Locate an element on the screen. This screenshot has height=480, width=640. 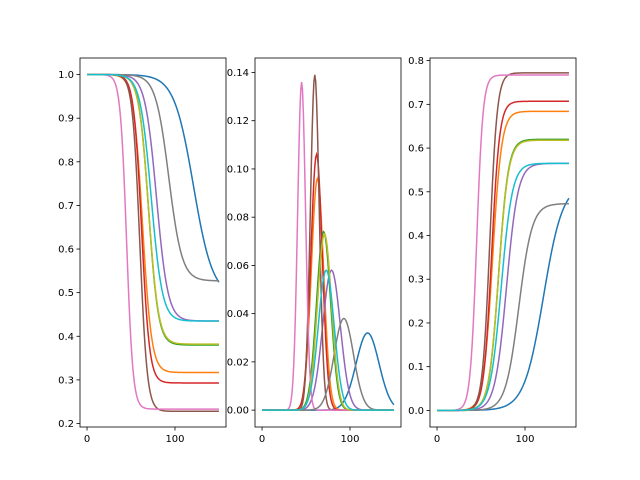
y-tick-label: 1.0 is located at coordinates (66, 75).